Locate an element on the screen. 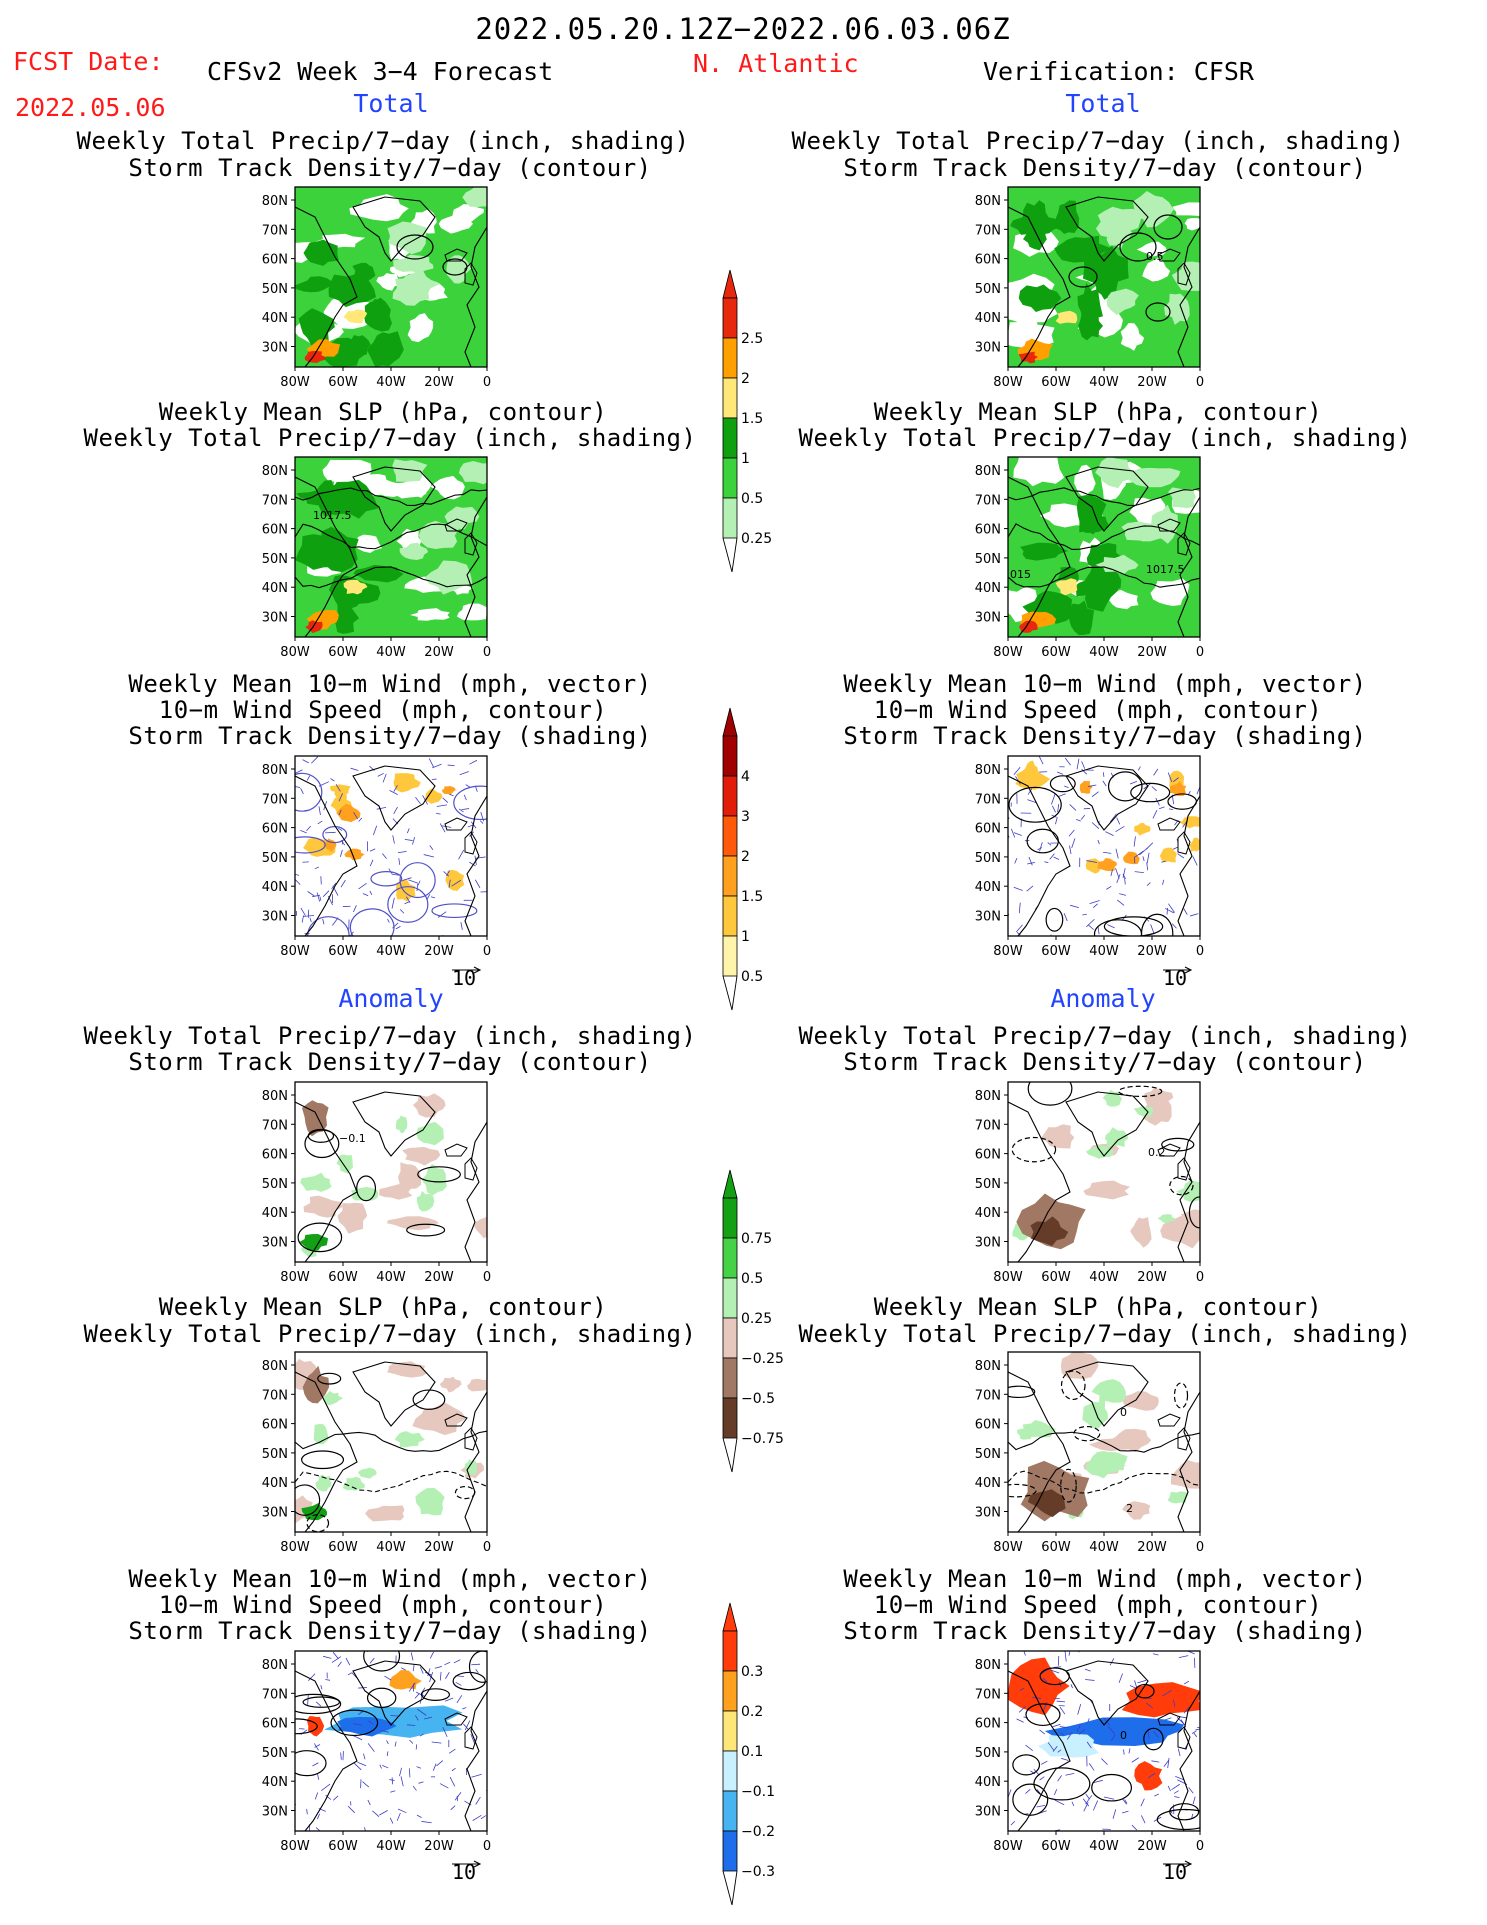 The height and width of the screenshot is (1925, 1487). panel6-right-title-1: Weekly Mean 10−m Wind (mph, vector) is located at coordinates (1105, 1579).